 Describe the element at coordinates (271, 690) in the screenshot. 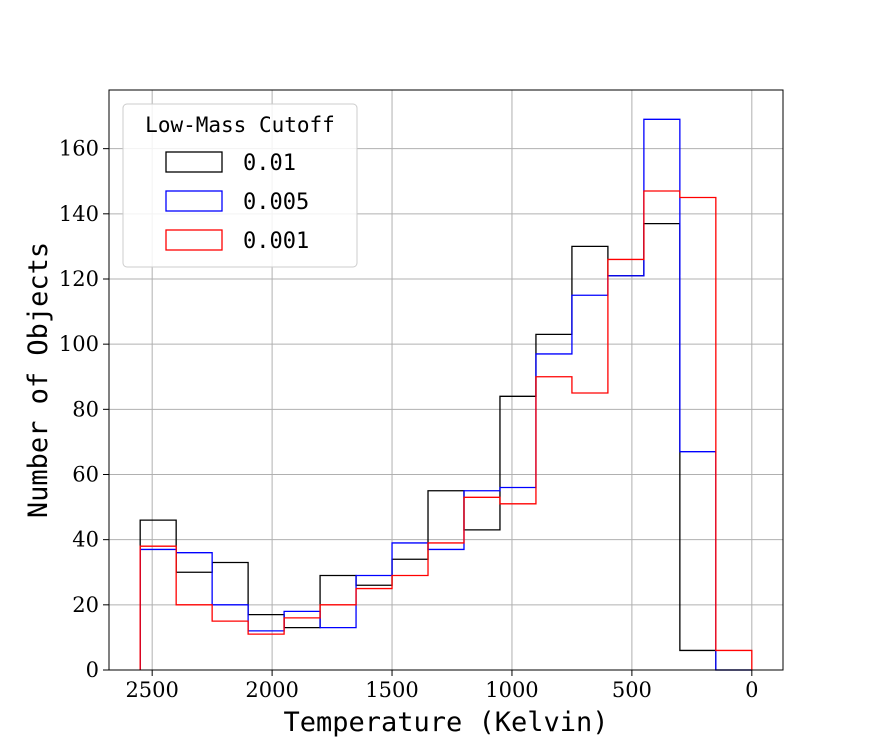

I see `x-tick-label: 2000` at that location.